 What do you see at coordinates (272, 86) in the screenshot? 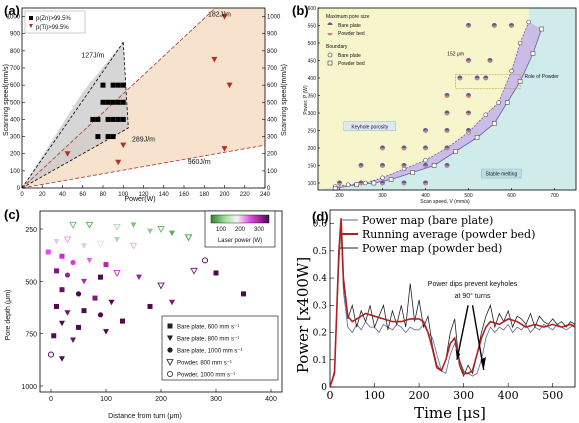
I see `y-tick-label-right: 600` at bounding box center [272, 86].